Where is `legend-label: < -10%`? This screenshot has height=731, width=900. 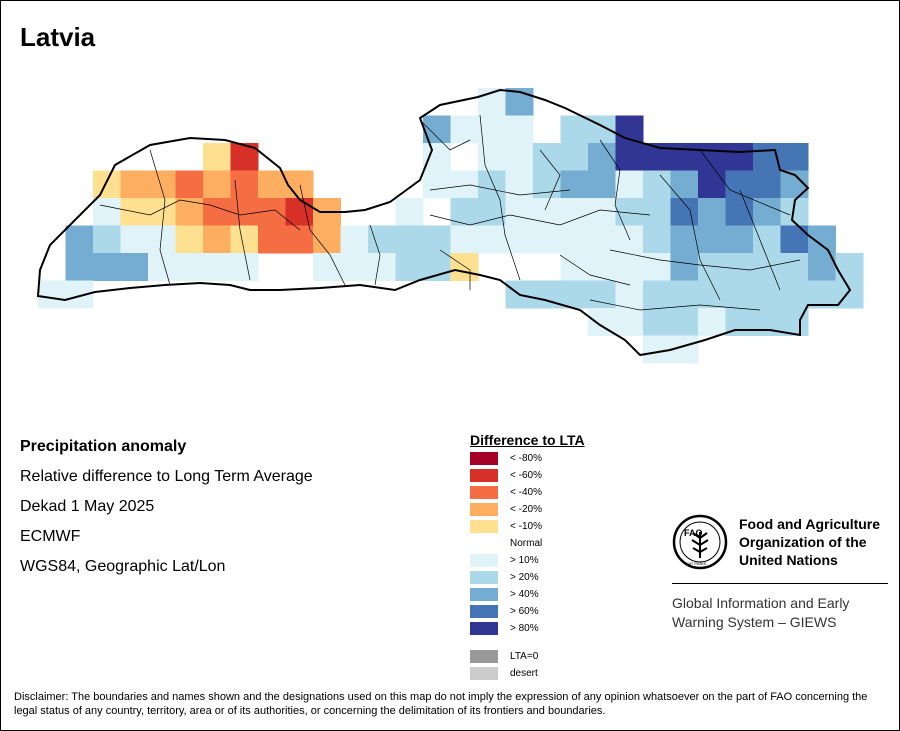
legend-label: < -10% is located at coordinates (526, 526).